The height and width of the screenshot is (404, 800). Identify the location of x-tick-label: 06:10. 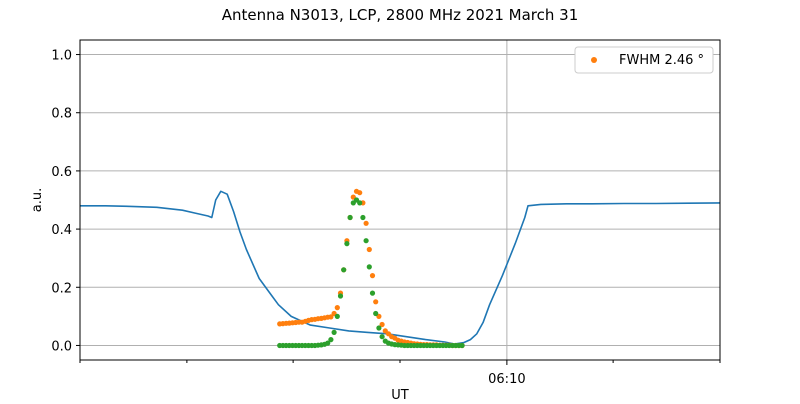
(506, 379).